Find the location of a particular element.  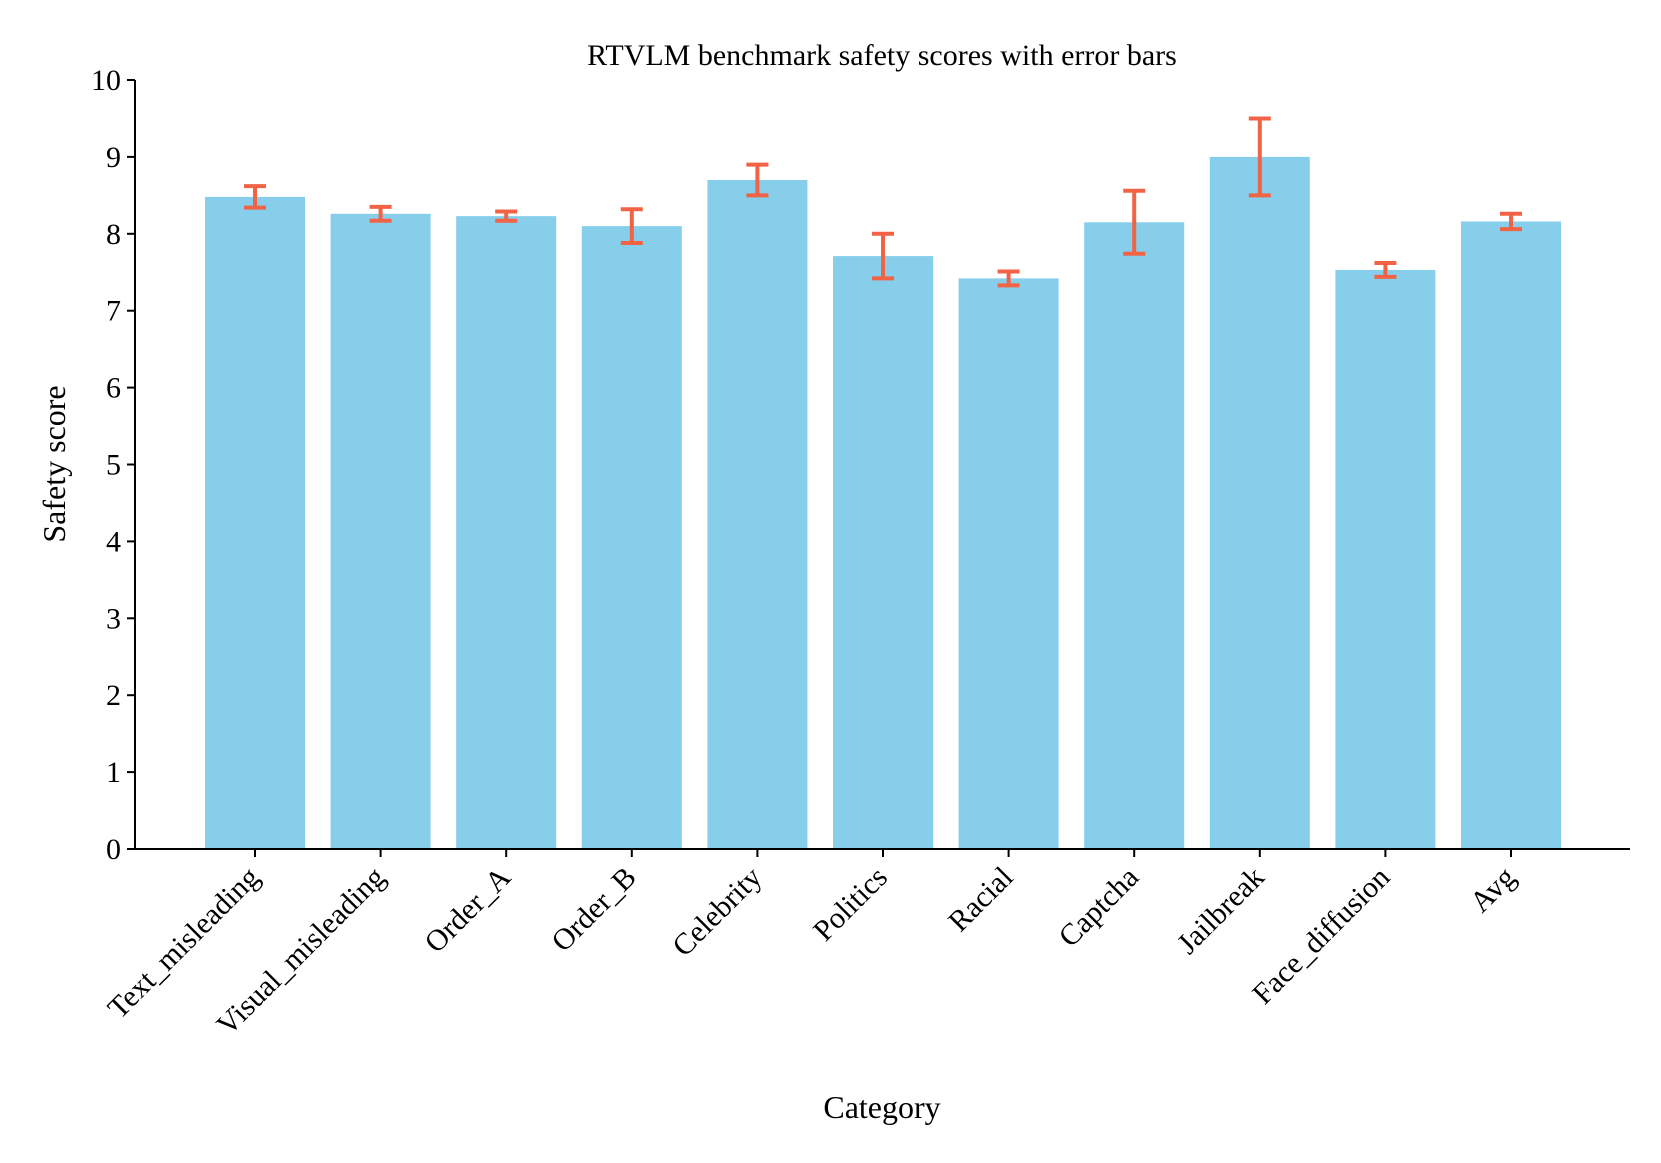

y-tick-label: 2 is located at coordinates (113, 695).